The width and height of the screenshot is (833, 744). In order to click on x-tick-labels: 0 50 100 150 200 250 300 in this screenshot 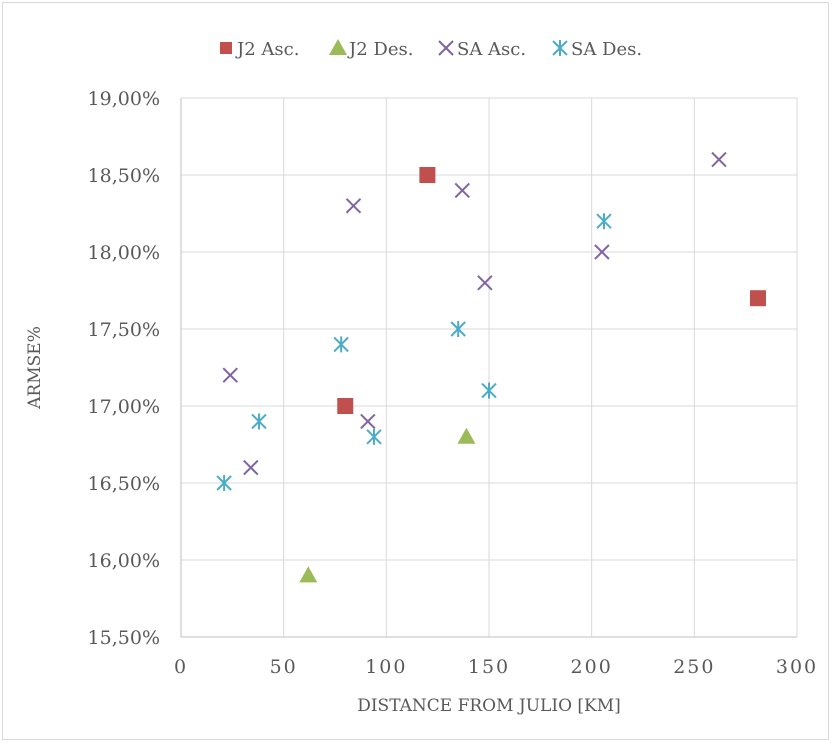, I will do `click(496, 667)`.